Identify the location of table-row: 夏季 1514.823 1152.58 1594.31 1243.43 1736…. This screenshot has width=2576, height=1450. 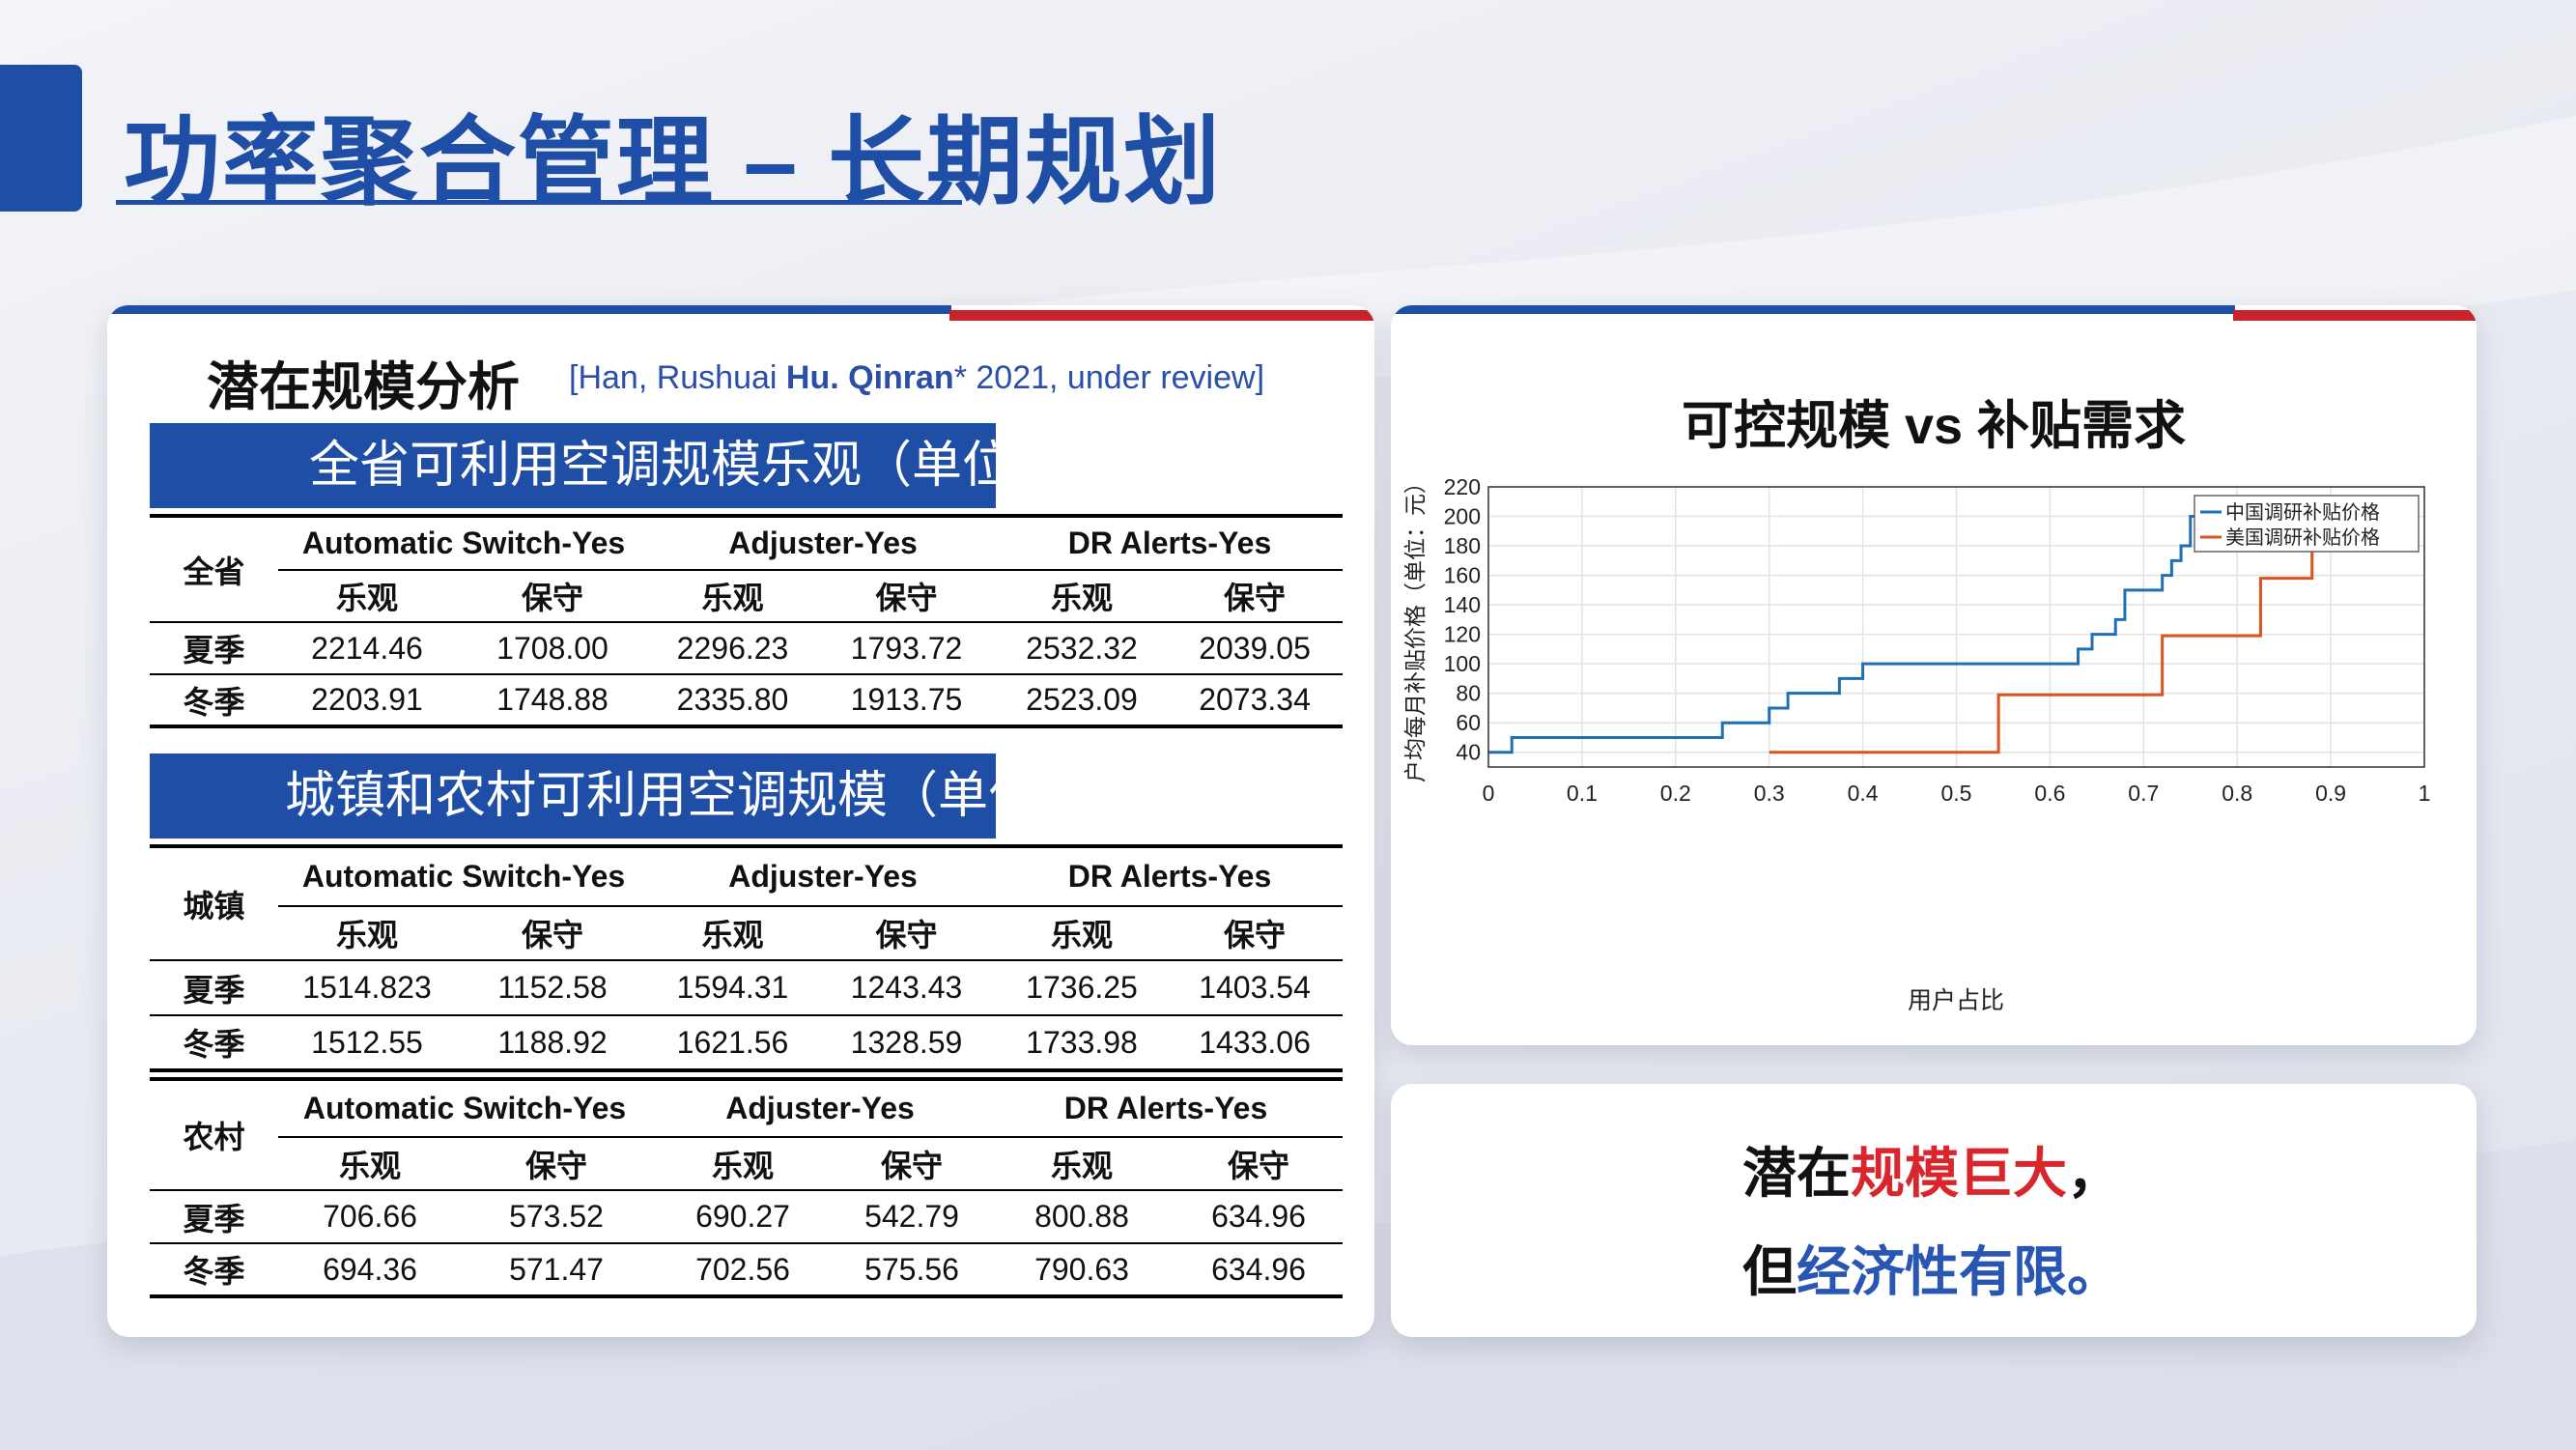
(747, 988).